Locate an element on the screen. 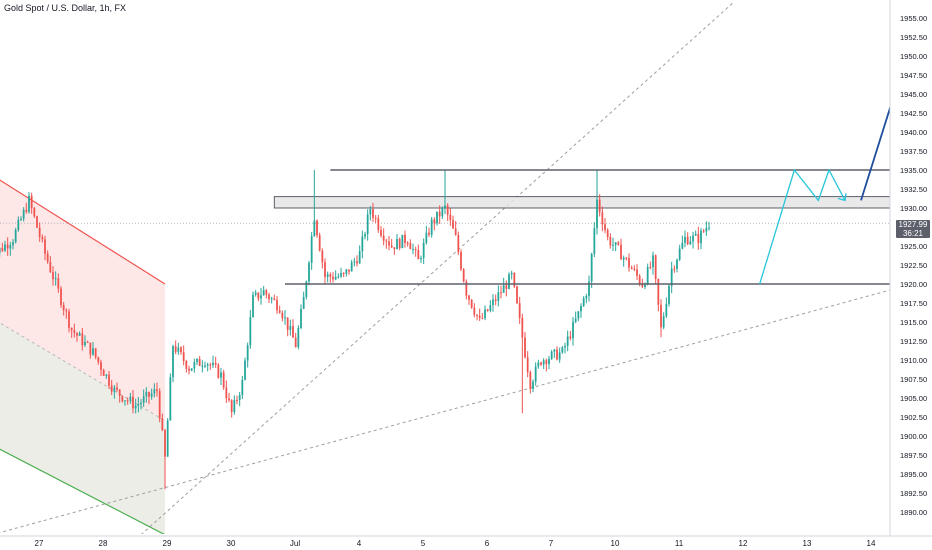 The width and height of the screenshot is (932, 550). date-tick-label: 12 is located at coordinates (743, 543).